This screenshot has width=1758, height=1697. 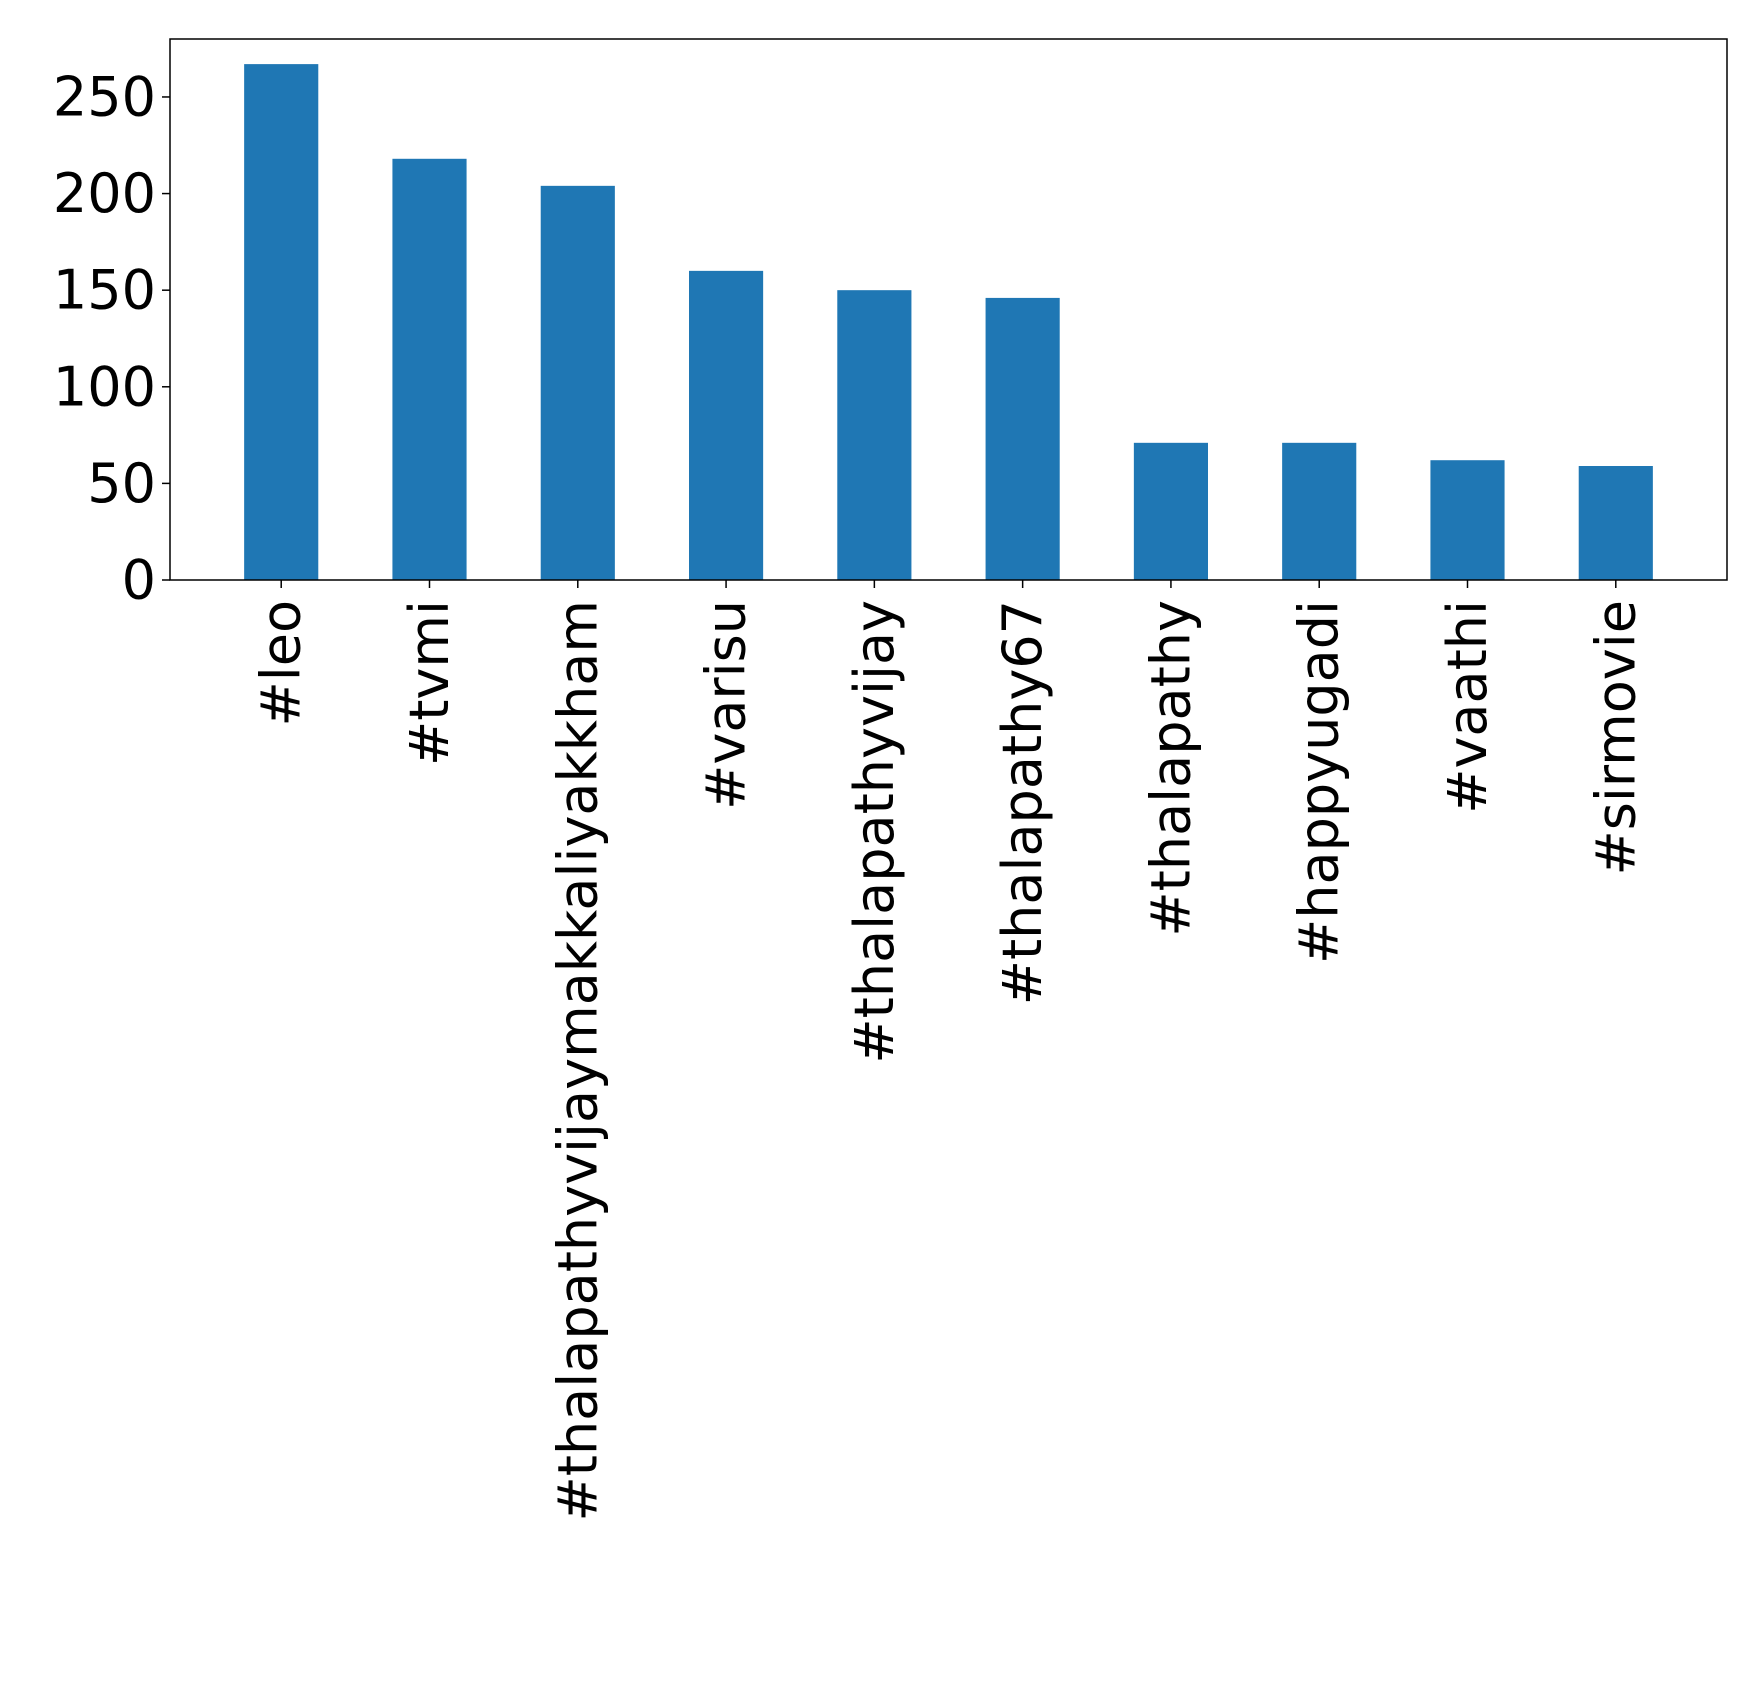 What do you see at coordinates (281, 322) in the screenshot?
I see `bar-leo` at bounding box center [281, 322].